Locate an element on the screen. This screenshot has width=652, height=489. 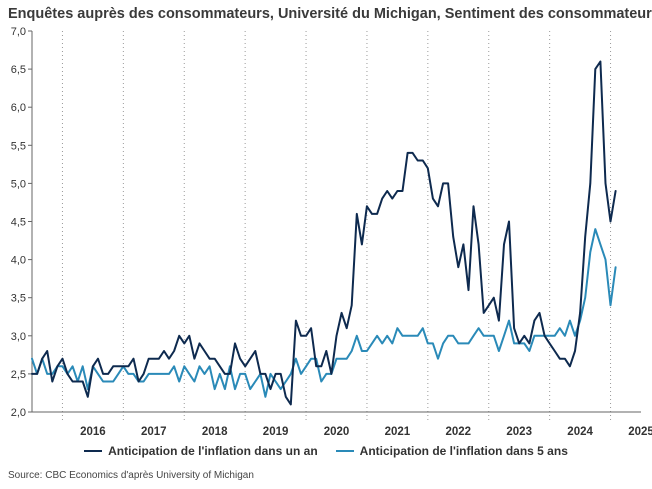
x-tick-label: 2019 is located at coordinates (276, 432).